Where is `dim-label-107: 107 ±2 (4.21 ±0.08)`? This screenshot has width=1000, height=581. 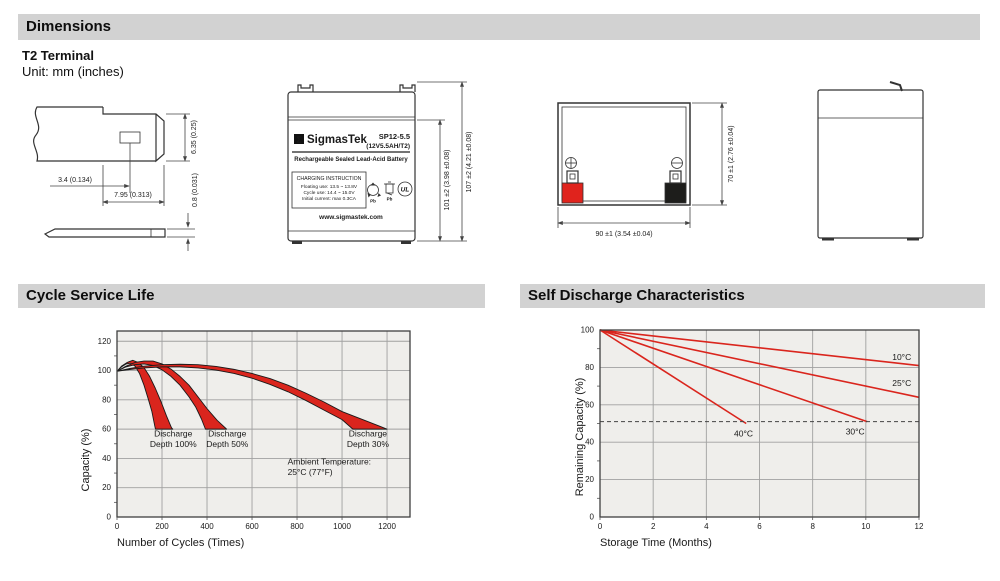
dim-label-107: 107 ±2 (4.21 ±0.08) is located at coordinates (469, 161).